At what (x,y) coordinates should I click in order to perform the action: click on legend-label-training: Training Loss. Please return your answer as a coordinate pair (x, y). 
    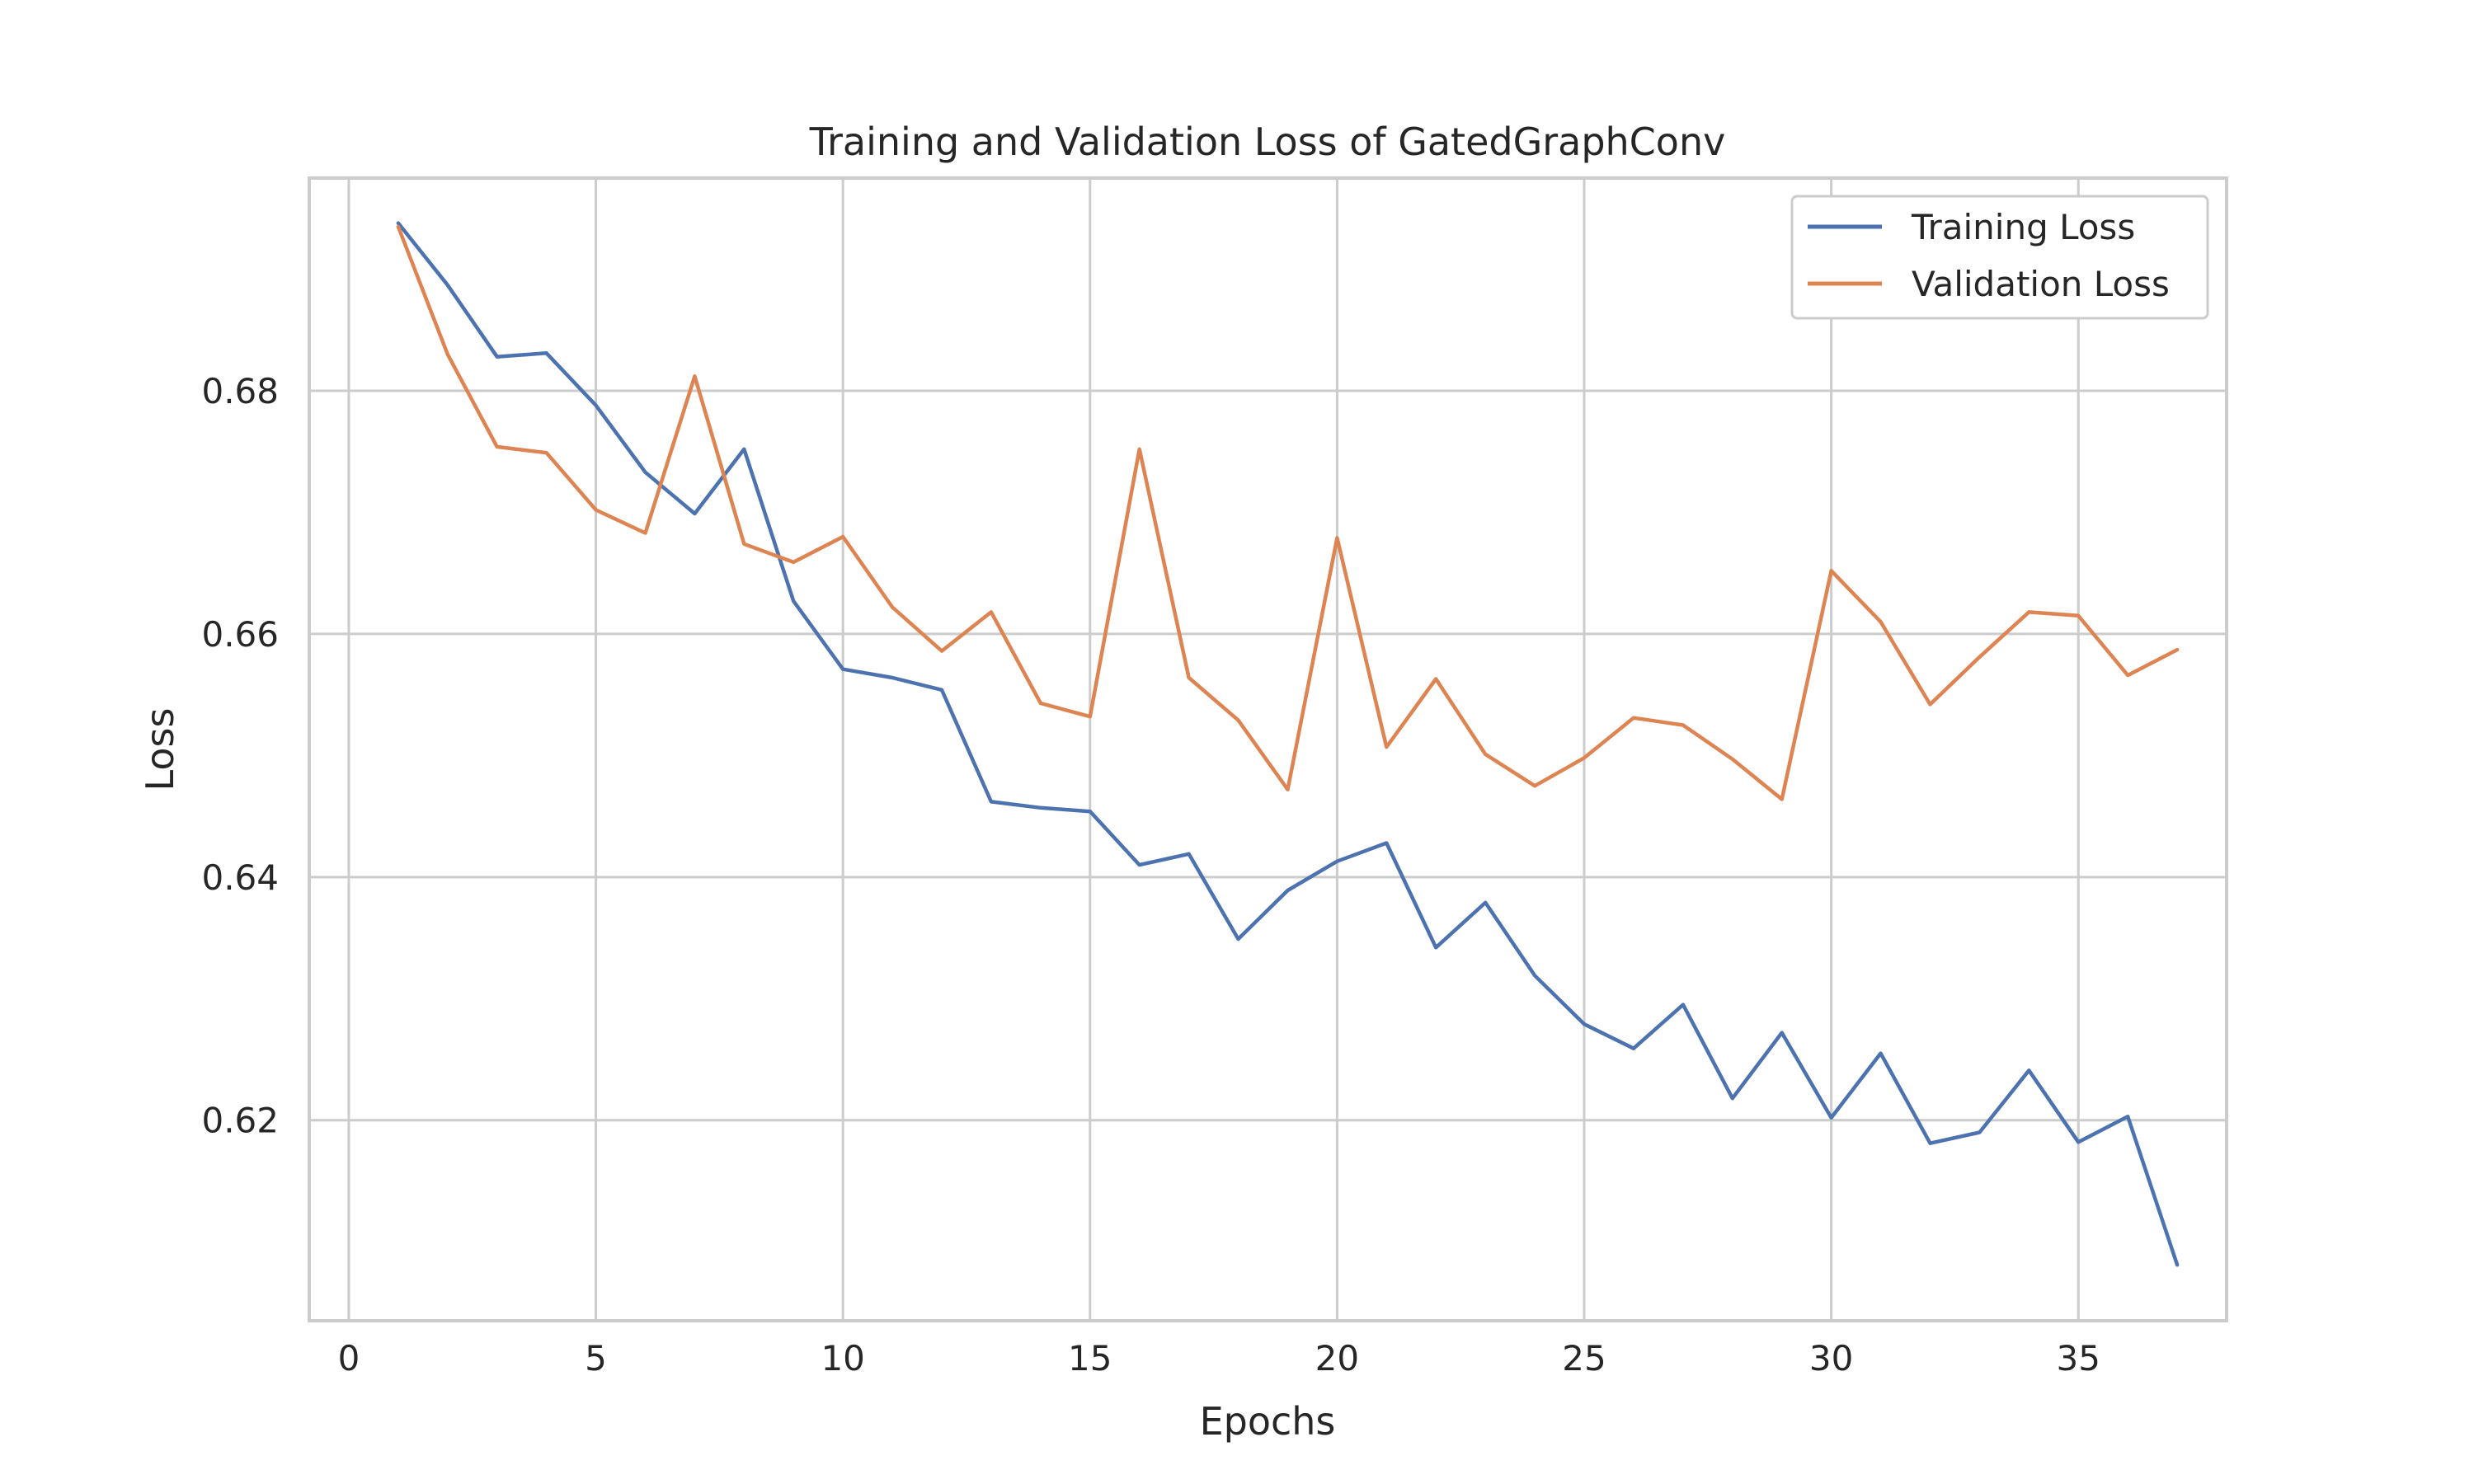
    Looking at the image, I should click on (2023, 227).